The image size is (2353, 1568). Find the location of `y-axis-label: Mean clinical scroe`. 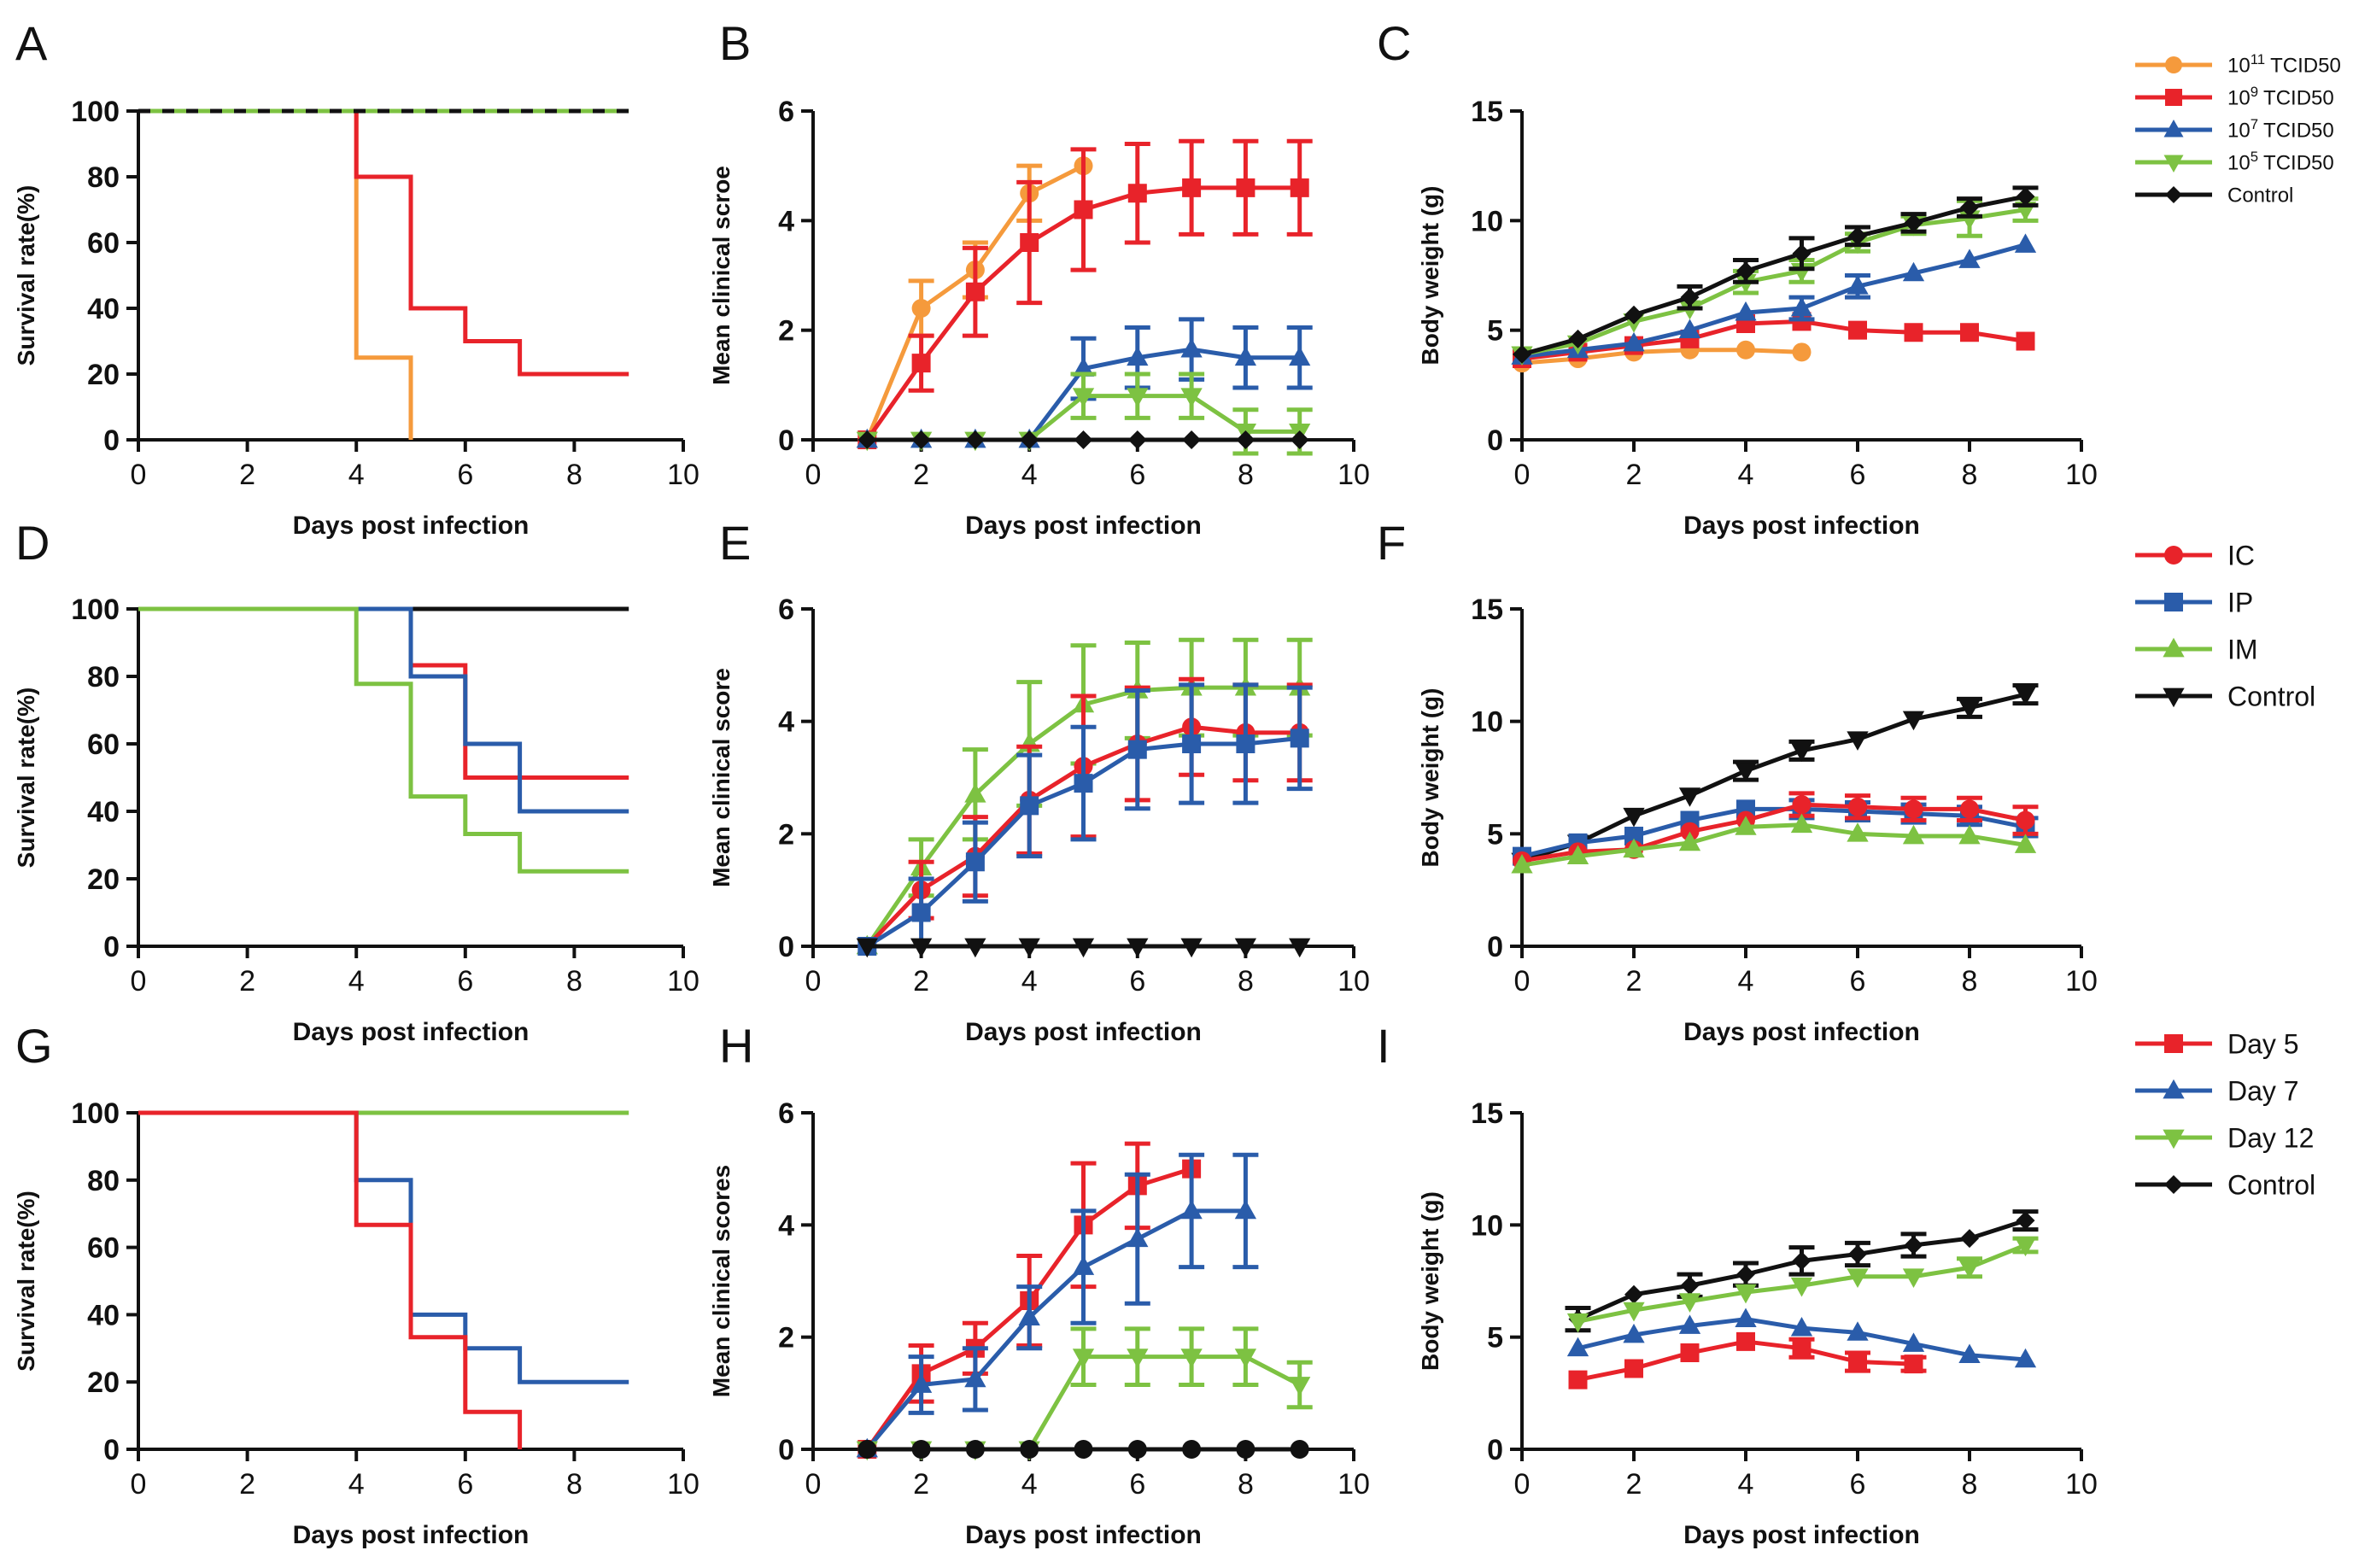

y-axis-label: Mean clinical scroe is located at coordinates (721, 275).